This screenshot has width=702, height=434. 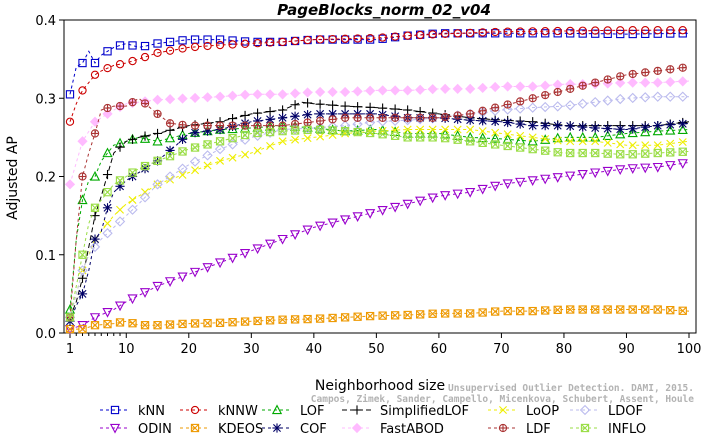 What do you see at coordinates (295, 105) in the screenshot?
I see `point-simplifiedlof` at bounding box center [295, 105].